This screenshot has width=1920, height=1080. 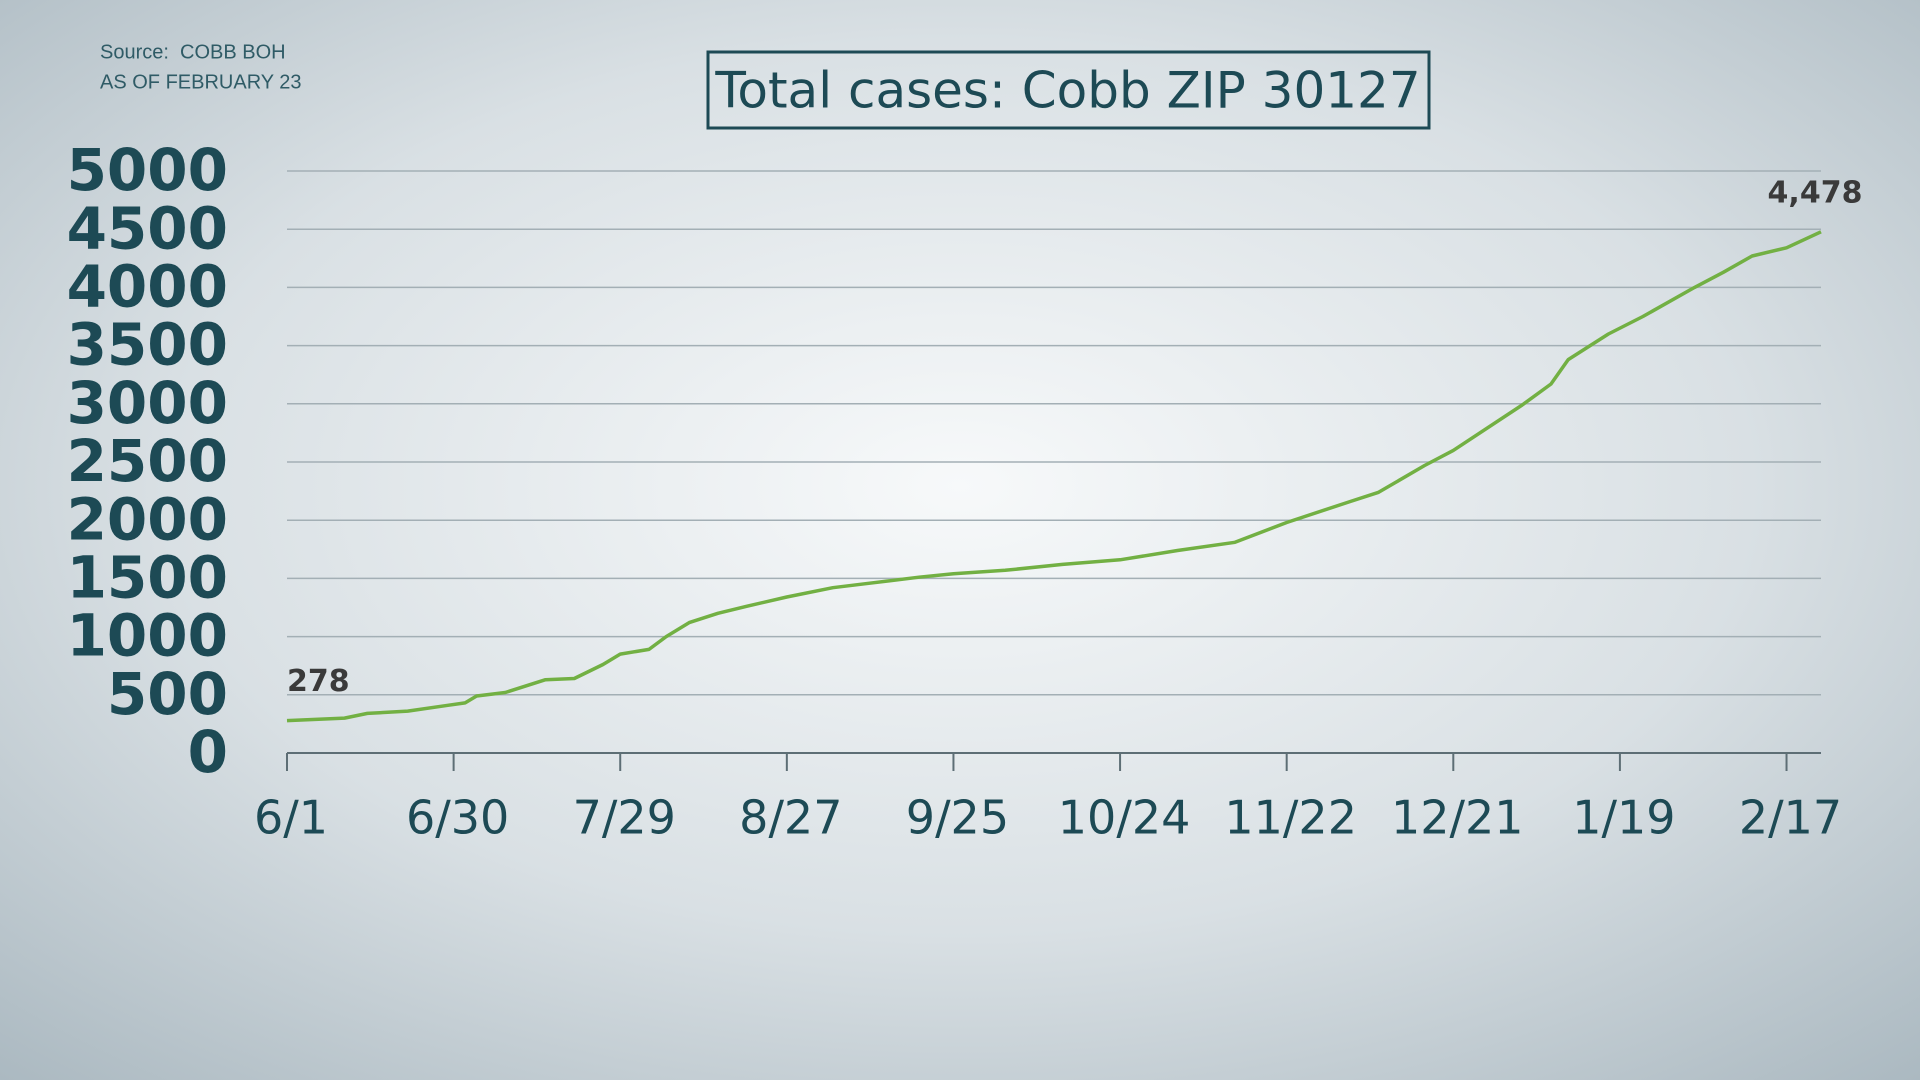 I want to click on x-tick-label: 12/21, so click(x=1457, y=818).